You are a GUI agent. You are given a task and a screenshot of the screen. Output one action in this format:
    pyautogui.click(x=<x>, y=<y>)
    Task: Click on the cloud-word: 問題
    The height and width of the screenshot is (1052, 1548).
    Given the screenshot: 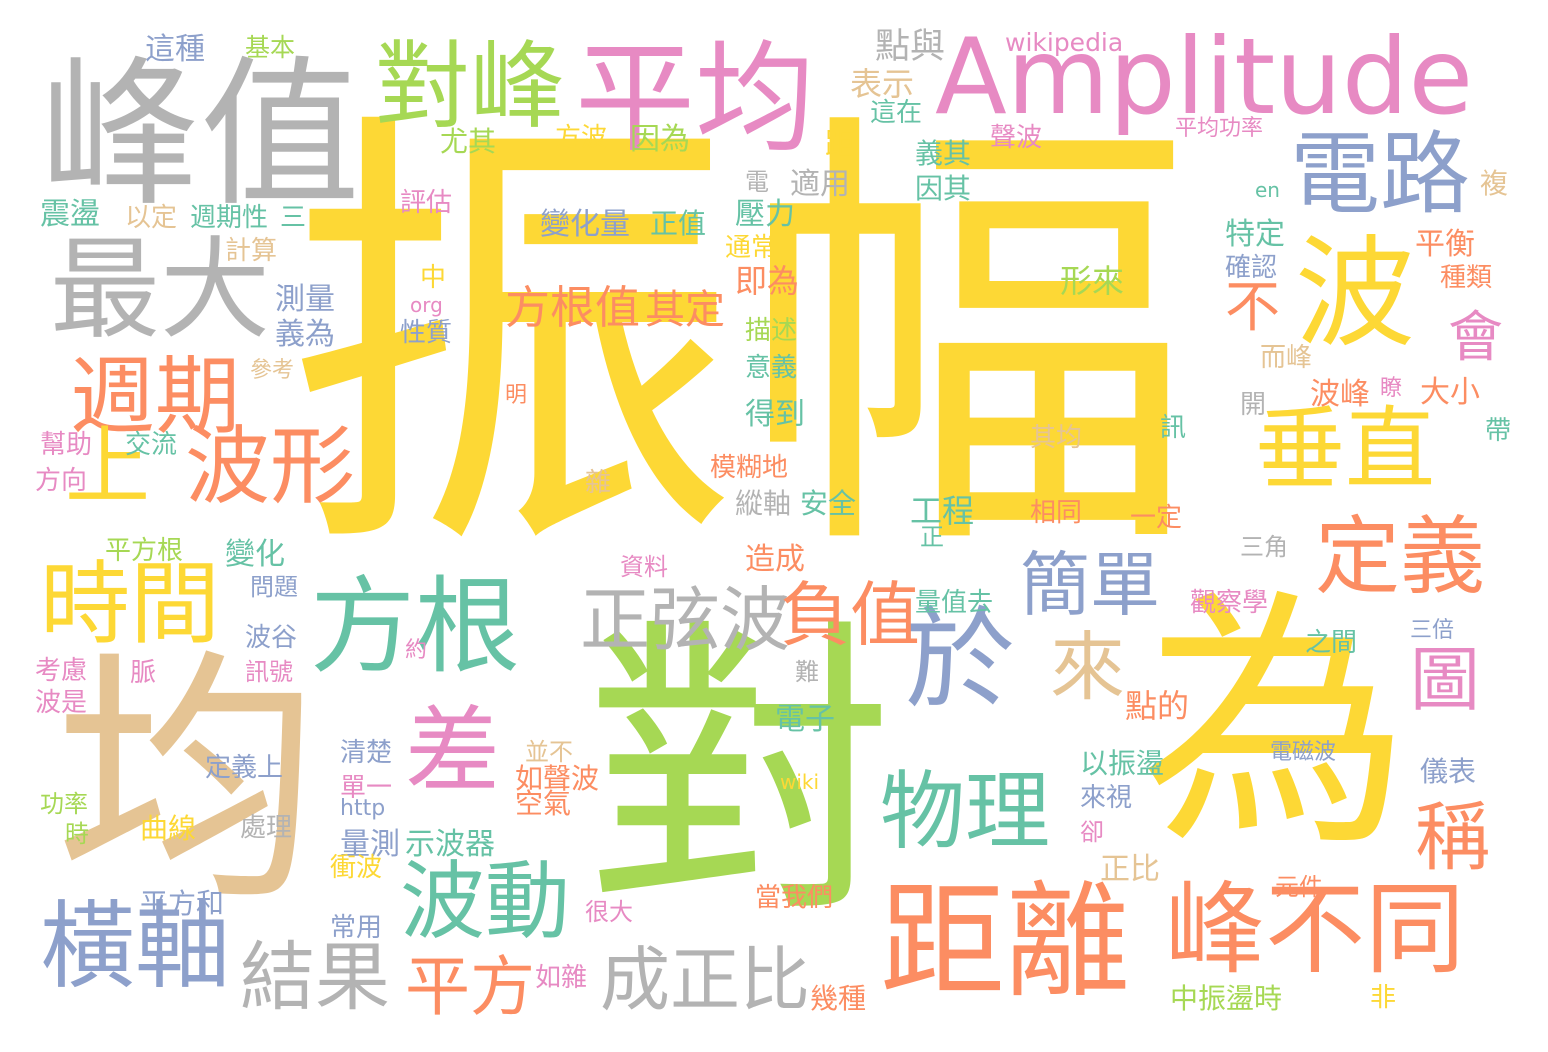 What is the action you would take?
    pyautogui.click(x=274, y=587)
    